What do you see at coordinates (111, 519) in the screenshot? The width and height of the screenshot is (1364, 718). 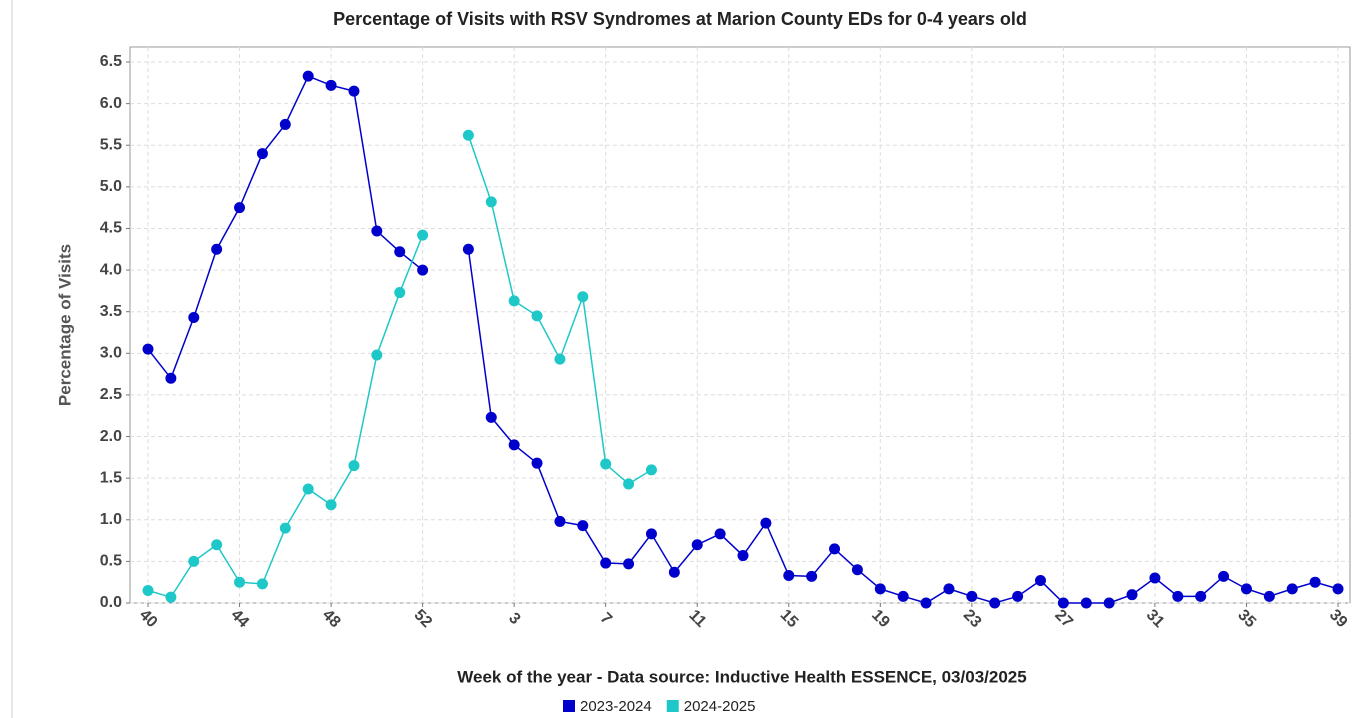 I see `y-tick-label: 1.0` at bounding box center [111, 519].